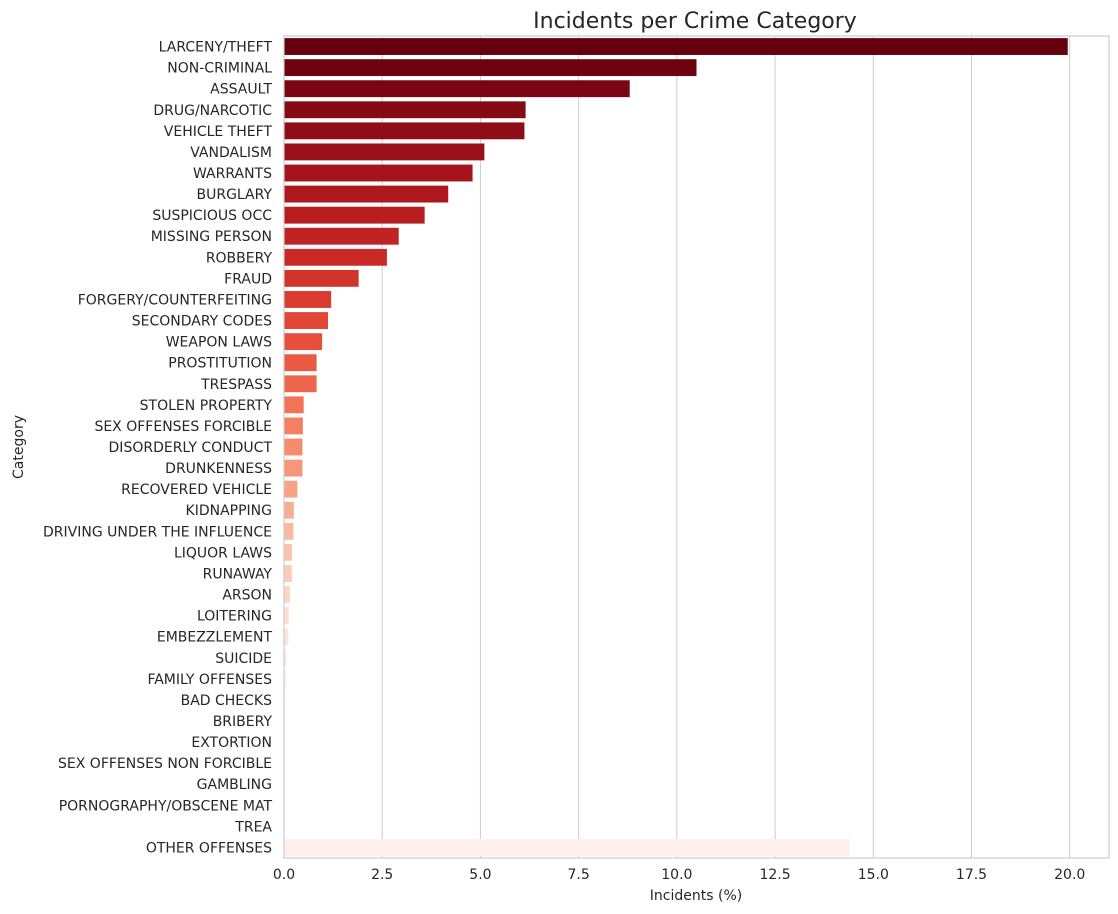 The height and width of the screenshot is (914, 1118). I want to click on x-tick-label: 15.0, so click(873, 875).